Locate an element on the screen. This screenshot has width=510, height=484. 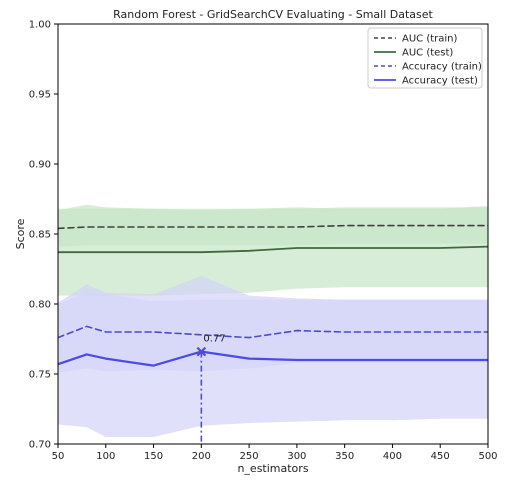
y-tick-label: 0.80 is located at coordinates (40, 305).